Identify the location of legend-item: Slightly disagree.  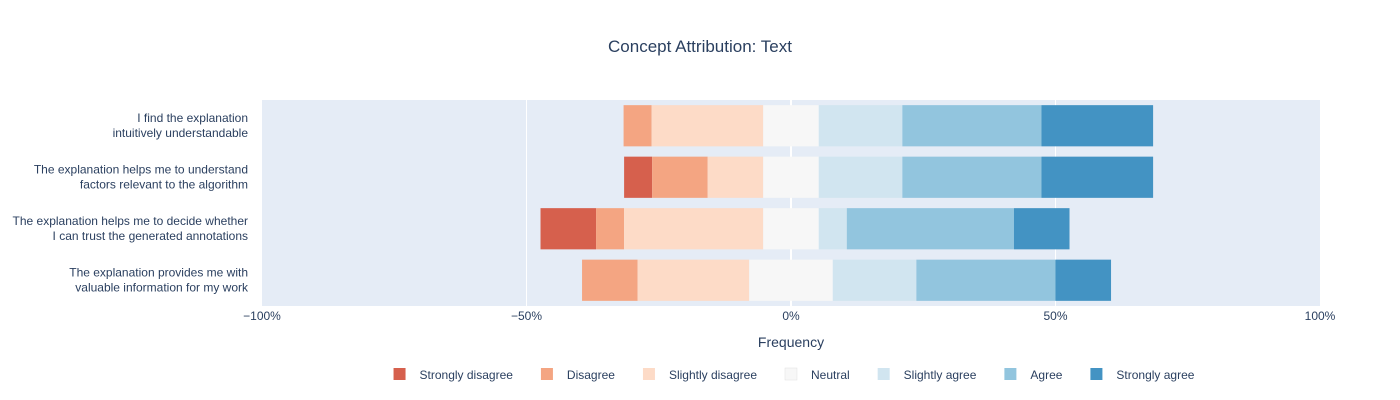
(699, 375).